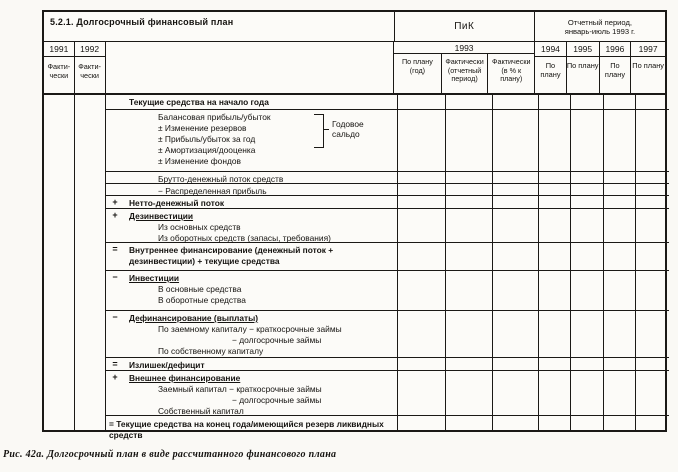 Image resolution: width=678 pixels, height=472 pixels. What do you see at coordinates (648, 49) in the screenshot?
I see `year-label: 1997` at bounding box center [648, 49].